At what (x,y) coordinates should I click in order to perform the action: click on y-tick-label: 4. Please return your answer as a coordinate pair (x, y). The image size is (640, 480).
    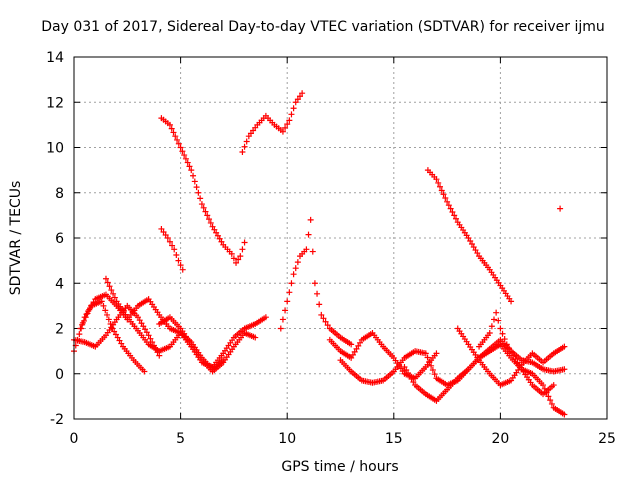
    Looking at the image, I should click on (59, 284).